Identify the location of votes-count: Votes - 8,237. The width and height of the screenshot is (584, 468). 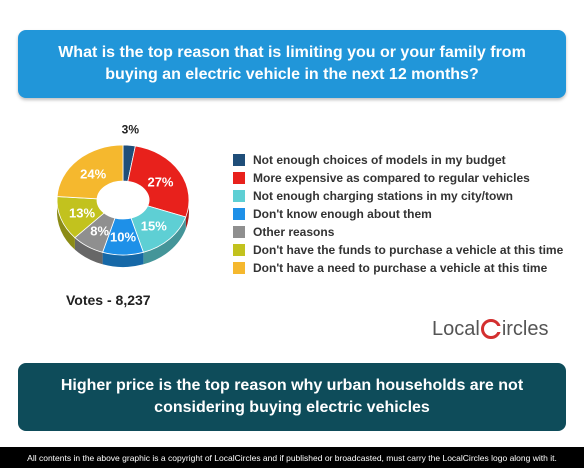
(108, 300).